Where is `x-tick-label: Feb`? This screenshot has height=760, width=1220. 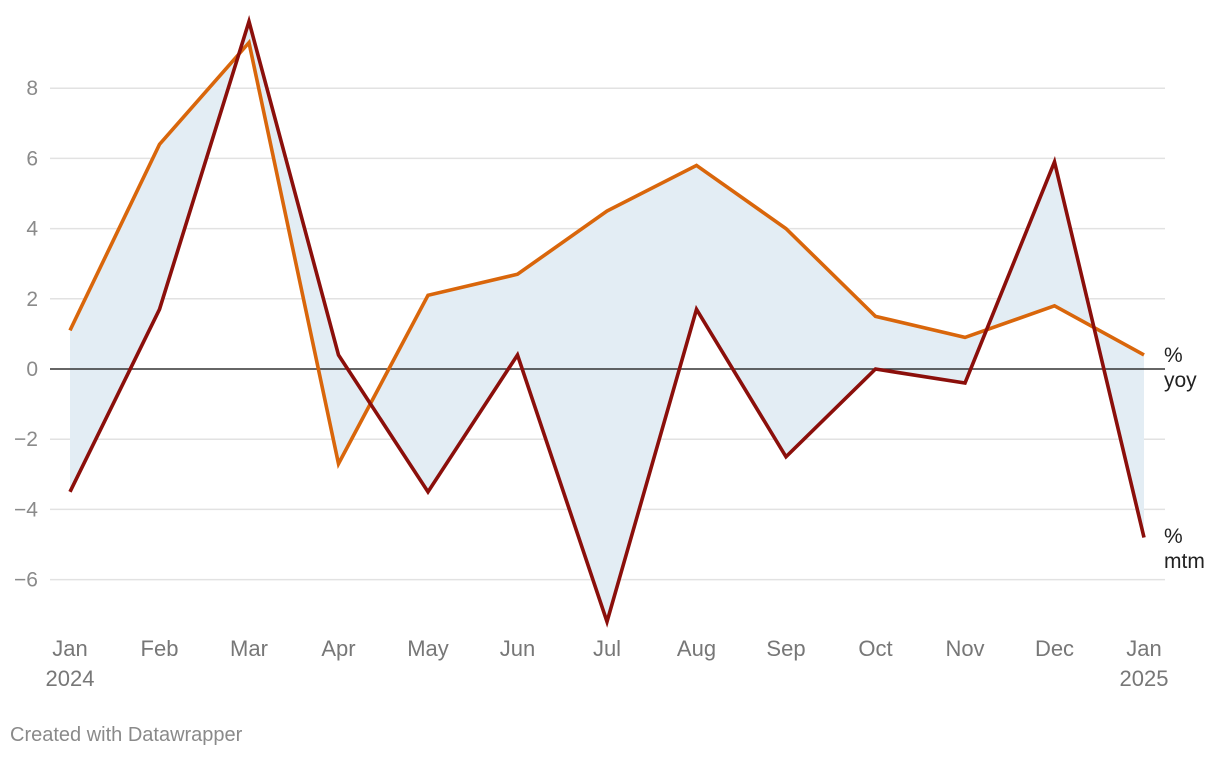
x-tick-label: Feb is located at coordinates (160, 648).